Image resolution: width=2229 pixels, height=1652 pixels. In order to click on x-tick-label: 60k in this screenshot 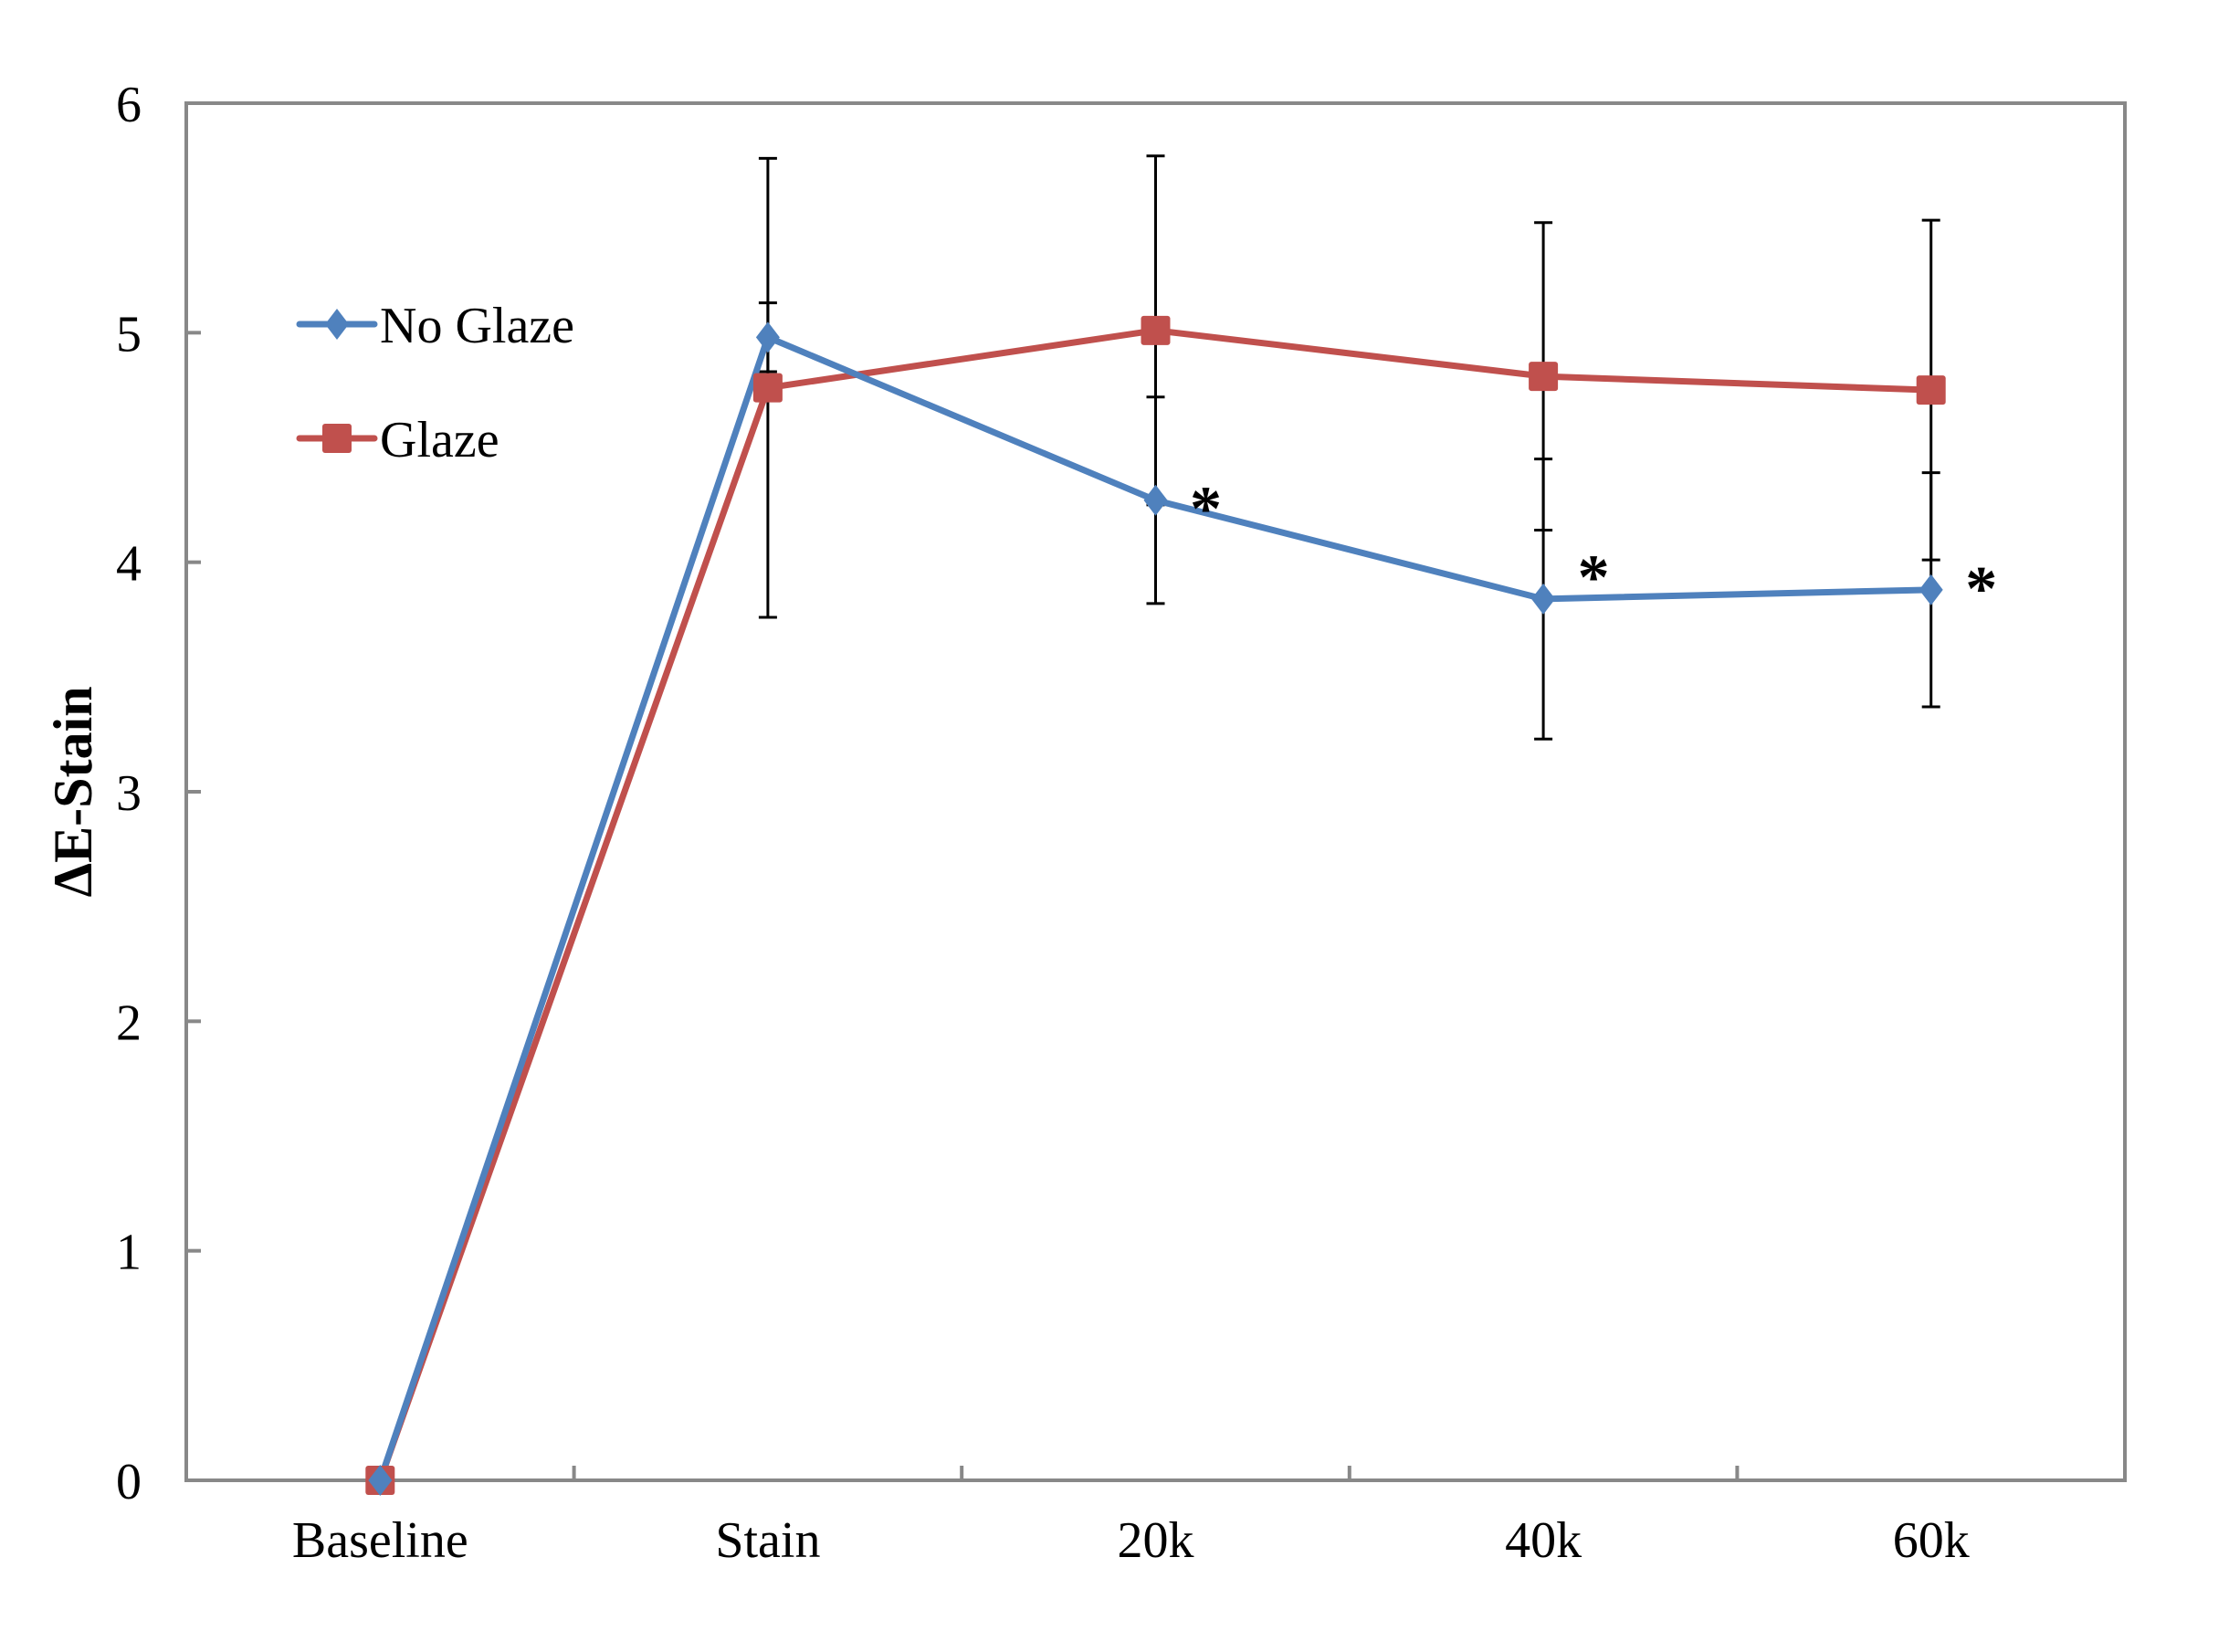, I will do `click(1931, 1540)`.